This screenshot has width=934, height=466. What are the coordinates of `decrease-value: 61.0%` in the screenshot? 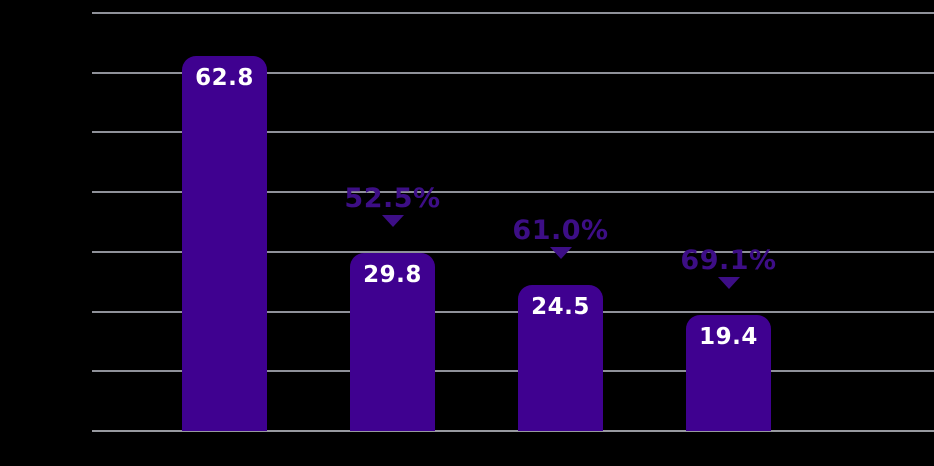 It's located at (560, 230).